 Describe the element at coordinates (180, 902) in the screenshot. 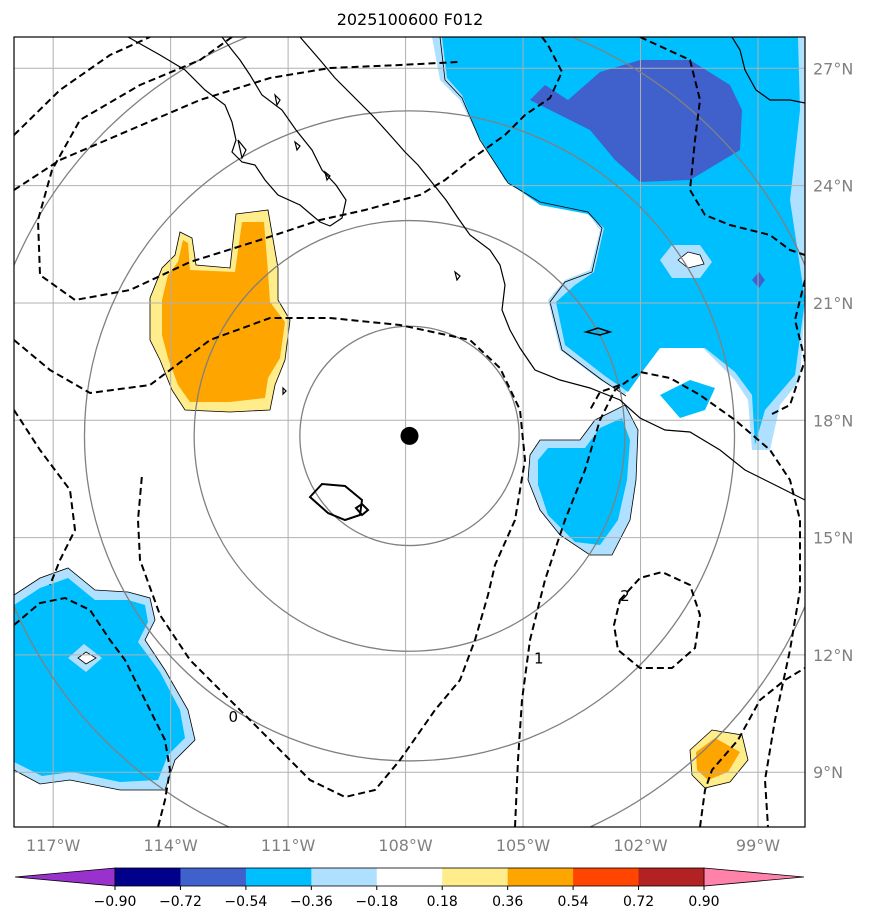

I see `colorbar-tick-label-1: −0.72` at that location.